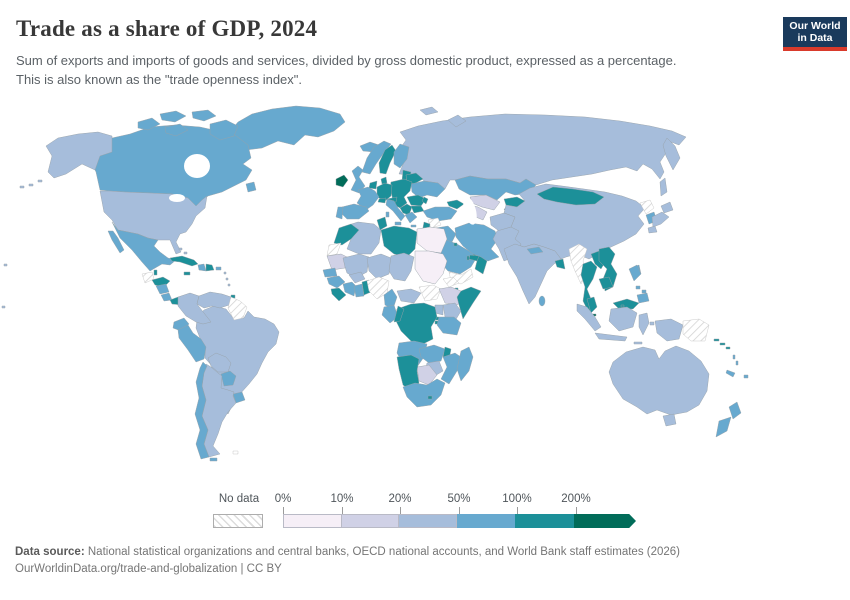 The height and width of the screenshot is (600, 850). What do you see at coordinates (357, 277) in the screenshot?
I see `country-burkina-faso` at bounding box center [357, 277].